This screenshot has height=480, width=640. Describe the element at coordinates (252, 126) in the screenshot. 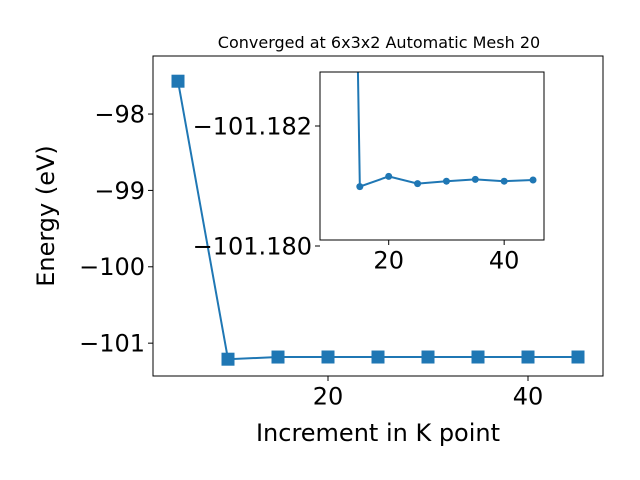

I see `inset-y-tick-label: −101.182` at that location.